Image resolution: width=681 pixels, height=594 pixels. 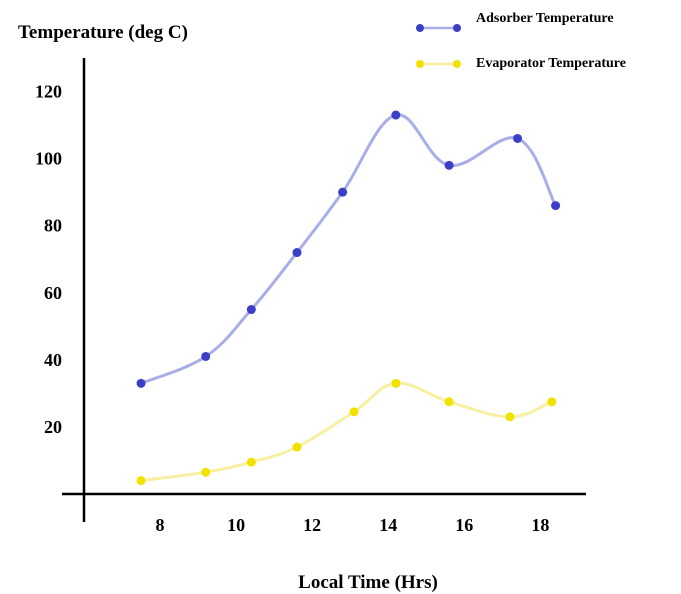 I want to click on y-tick-label: 60, so click(x=53, y=293).